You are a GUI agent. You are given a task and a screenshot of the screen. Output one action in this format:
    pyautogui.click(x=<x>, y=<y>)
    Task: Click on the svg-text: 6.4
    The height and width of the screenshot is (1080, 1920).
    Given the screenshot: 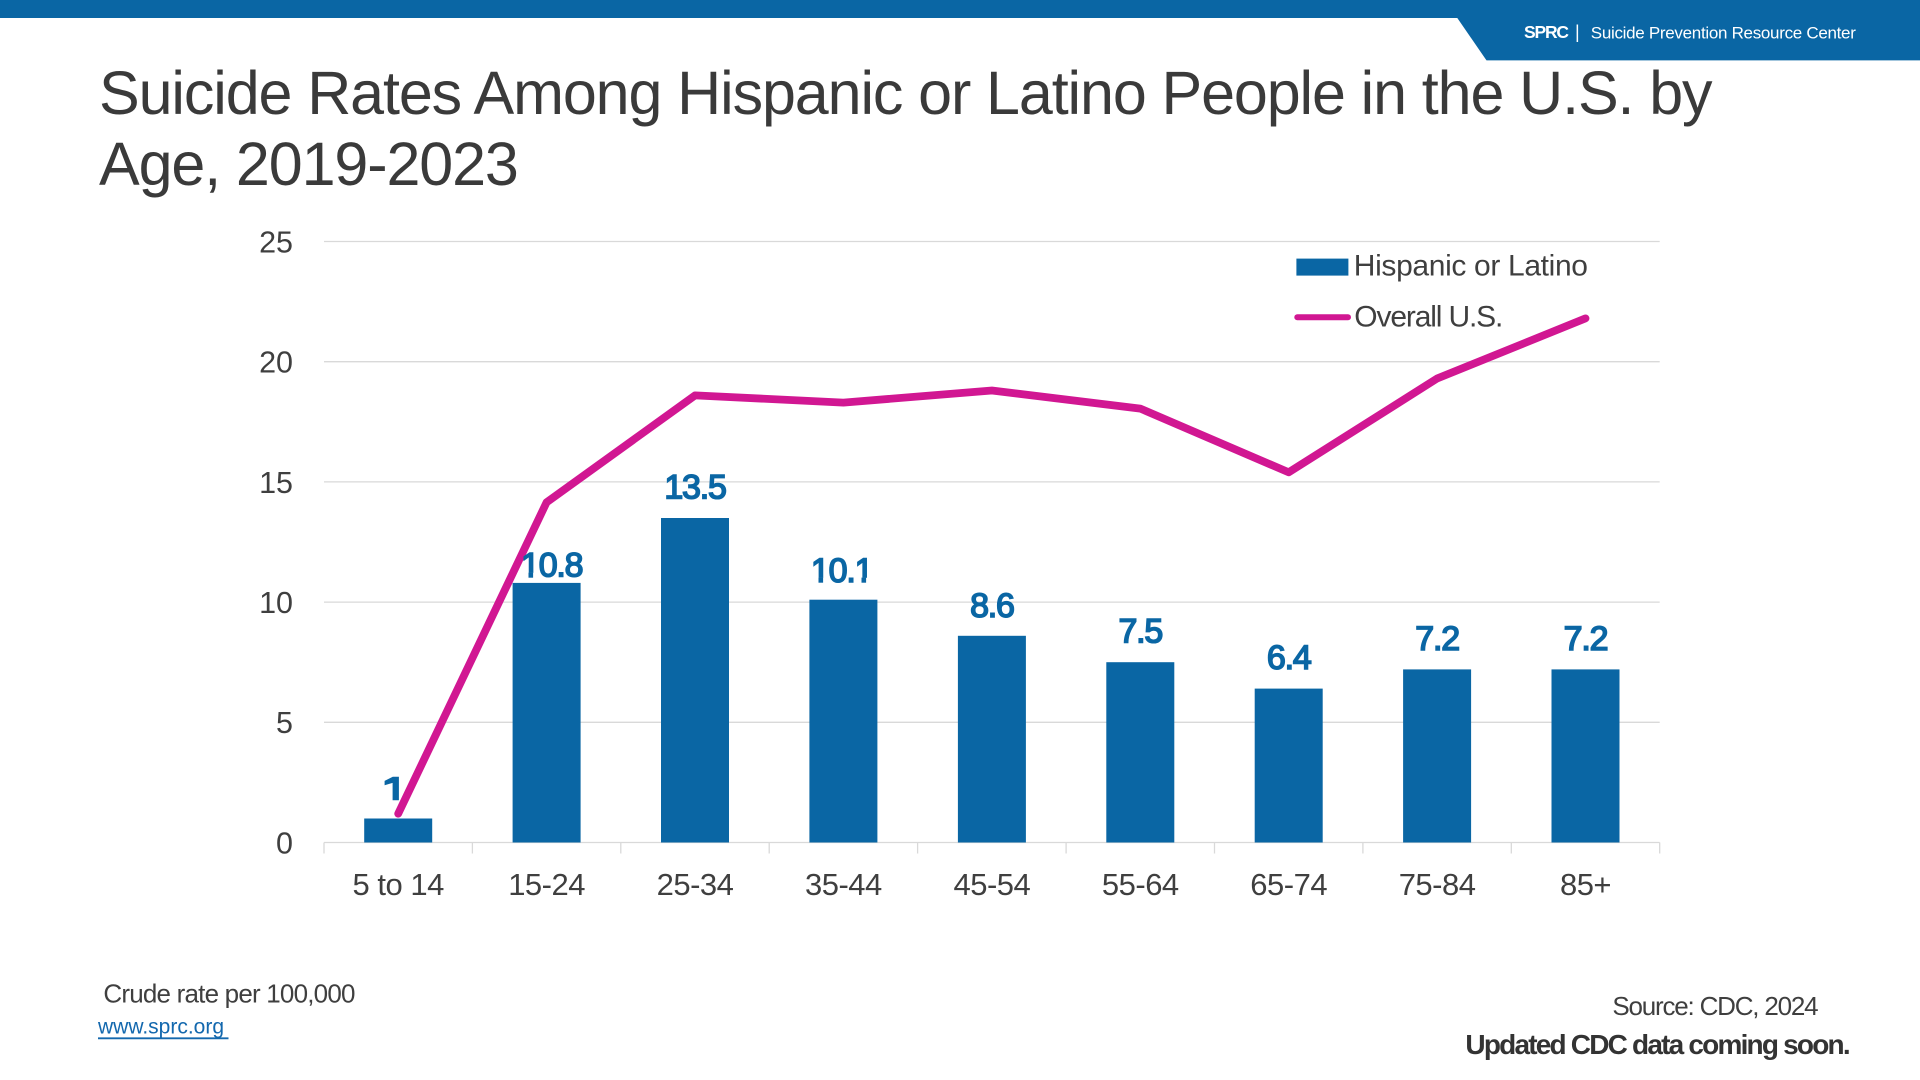 What is the action you would take?
    pyautogui.click(x=1289, y=658)
    